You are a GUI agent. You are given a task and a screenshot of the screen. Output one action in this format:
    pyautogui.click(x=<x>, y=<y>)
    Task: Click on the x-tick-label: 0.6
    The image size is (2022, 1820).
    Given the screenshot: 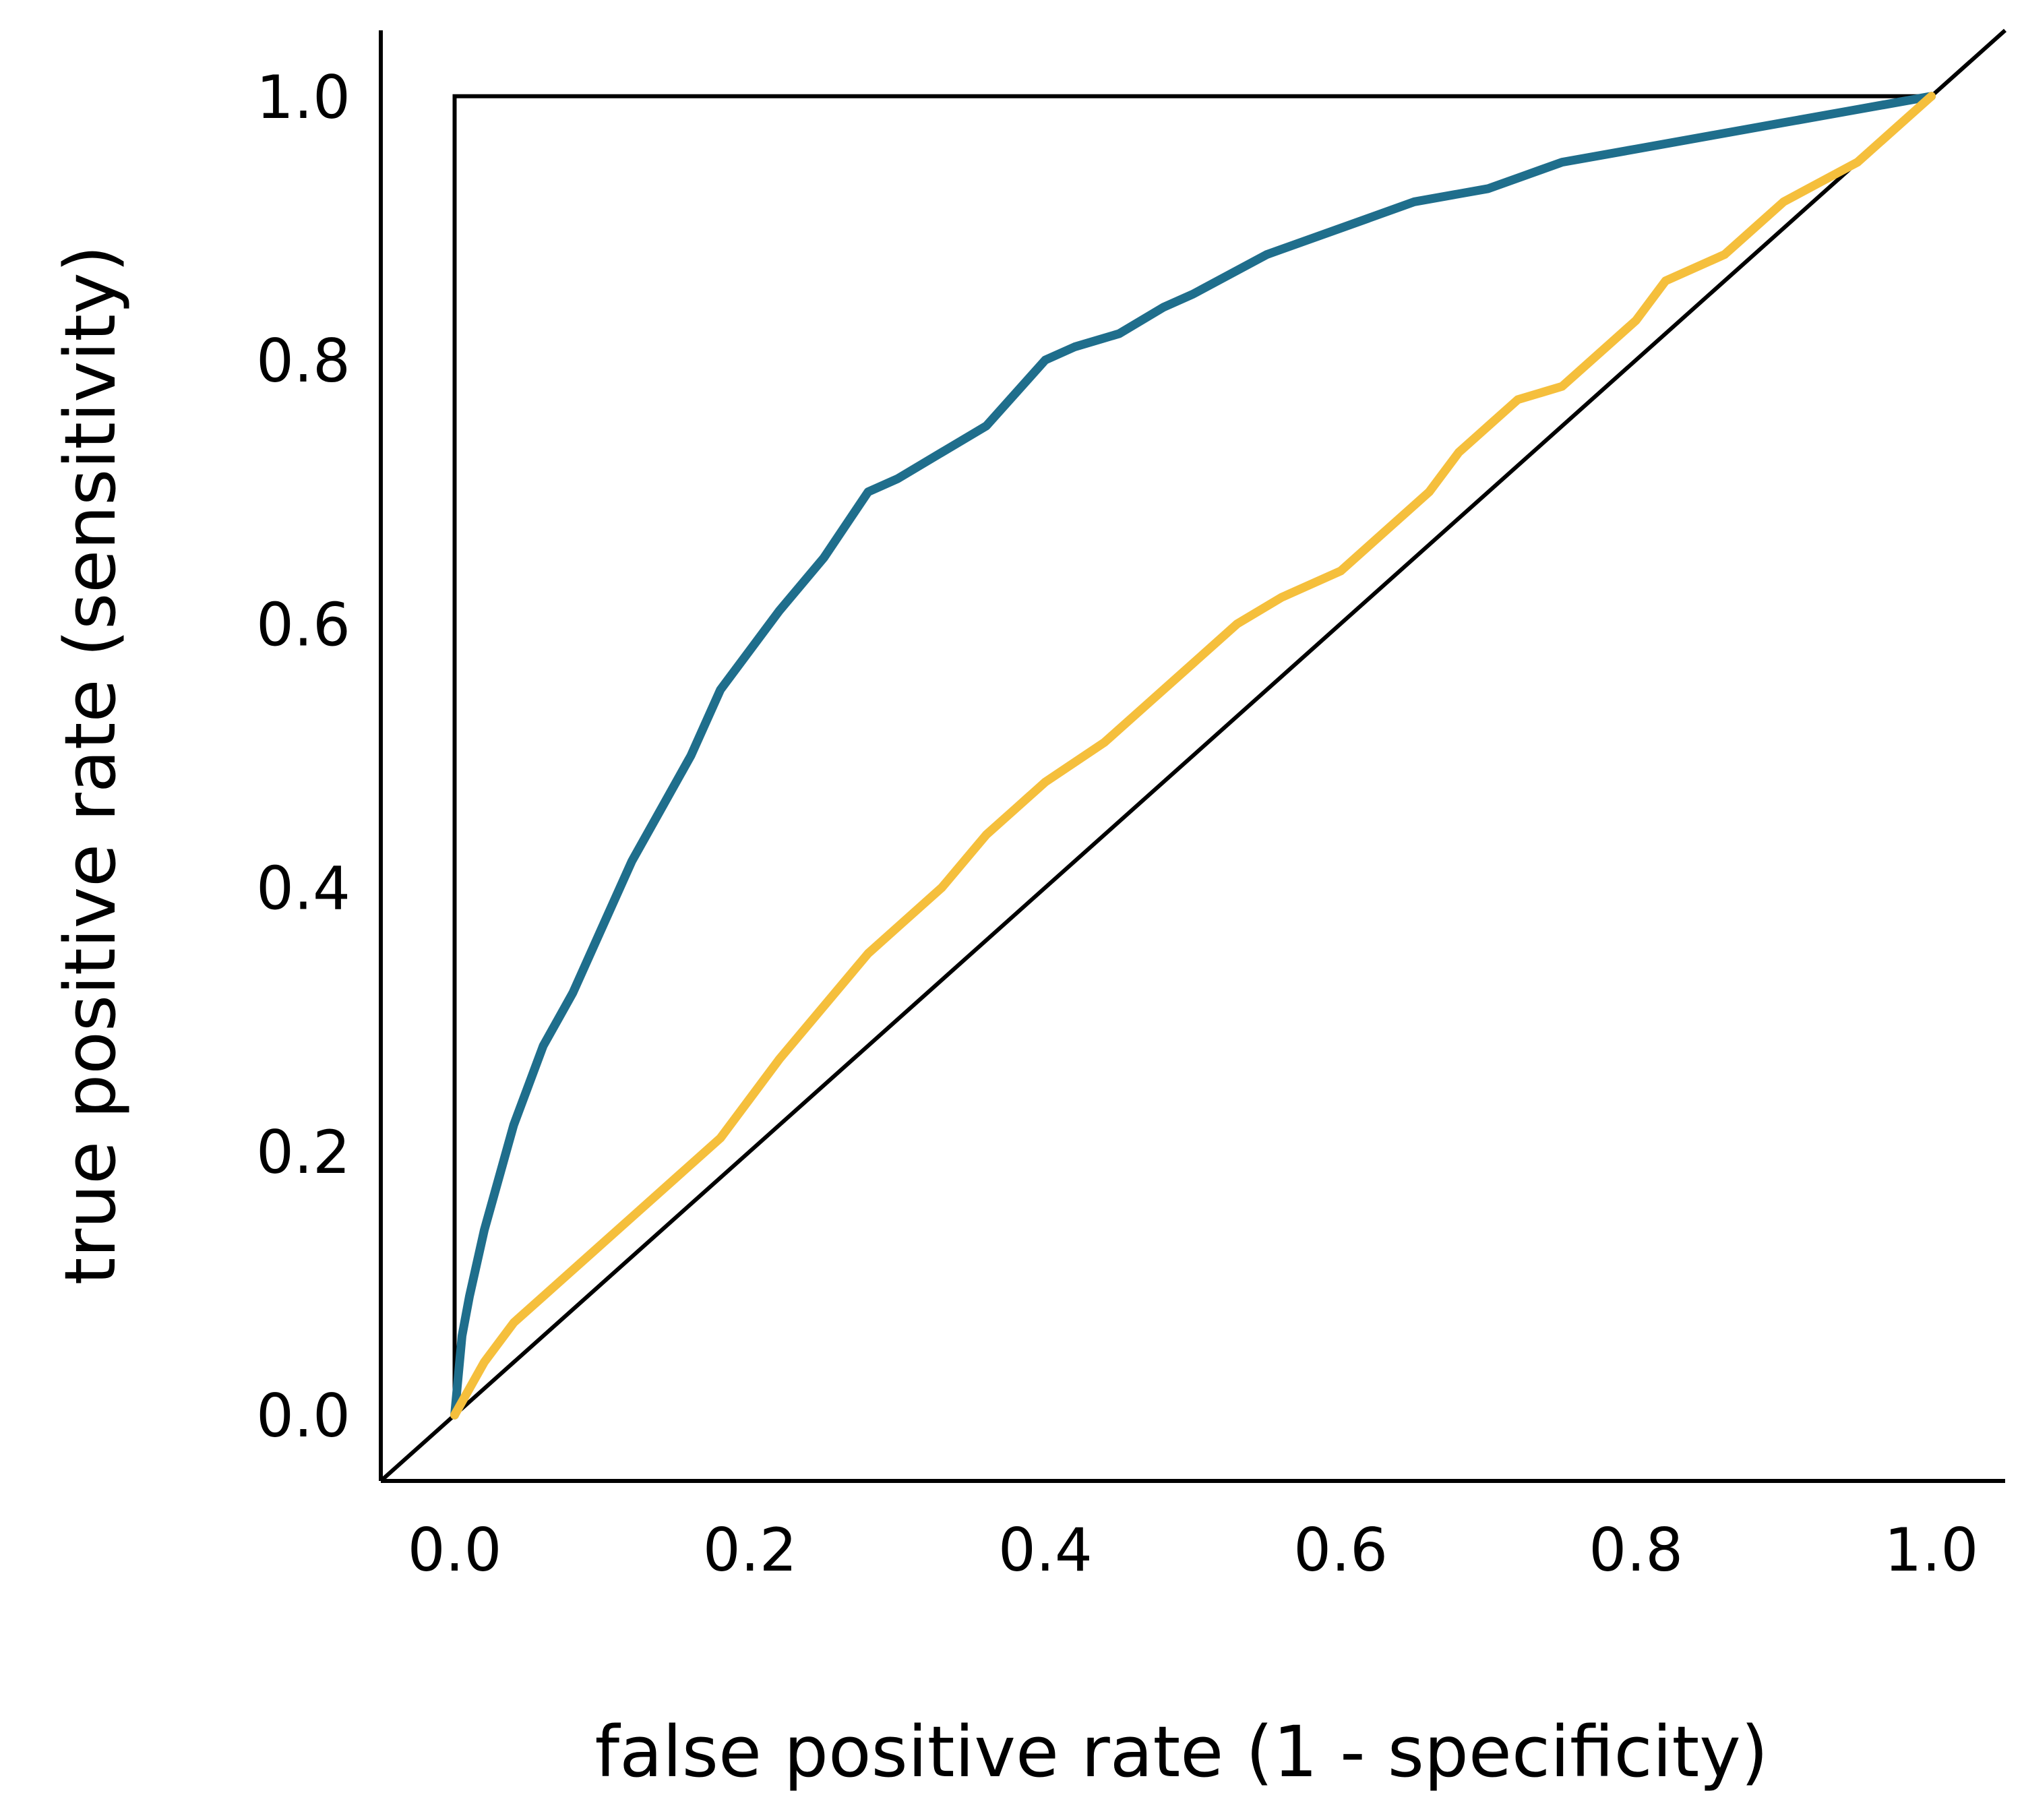 What is the action you would take?
    pyautogui.click(x=1340, y=1550)
    